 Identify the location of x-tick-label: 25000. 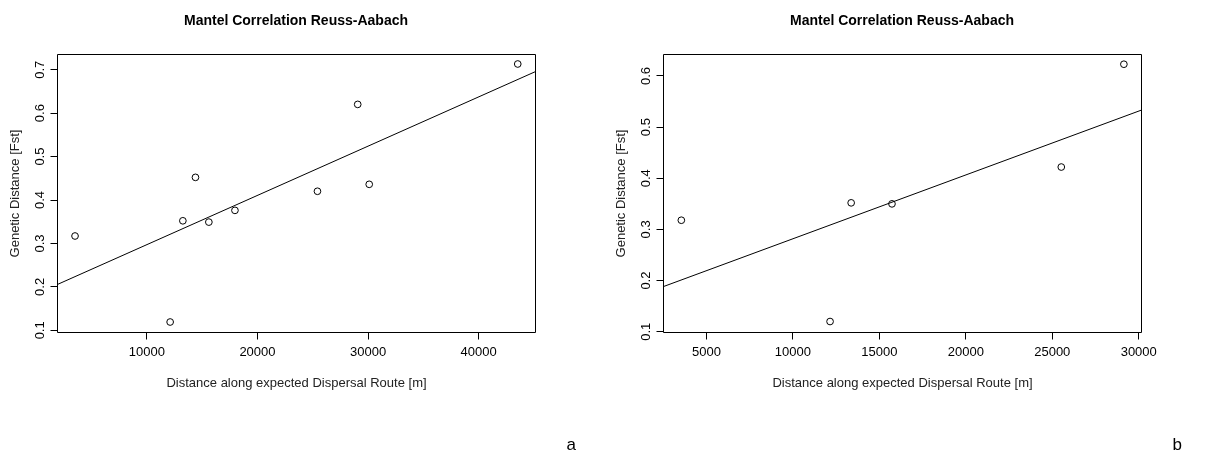
(1052, 351).